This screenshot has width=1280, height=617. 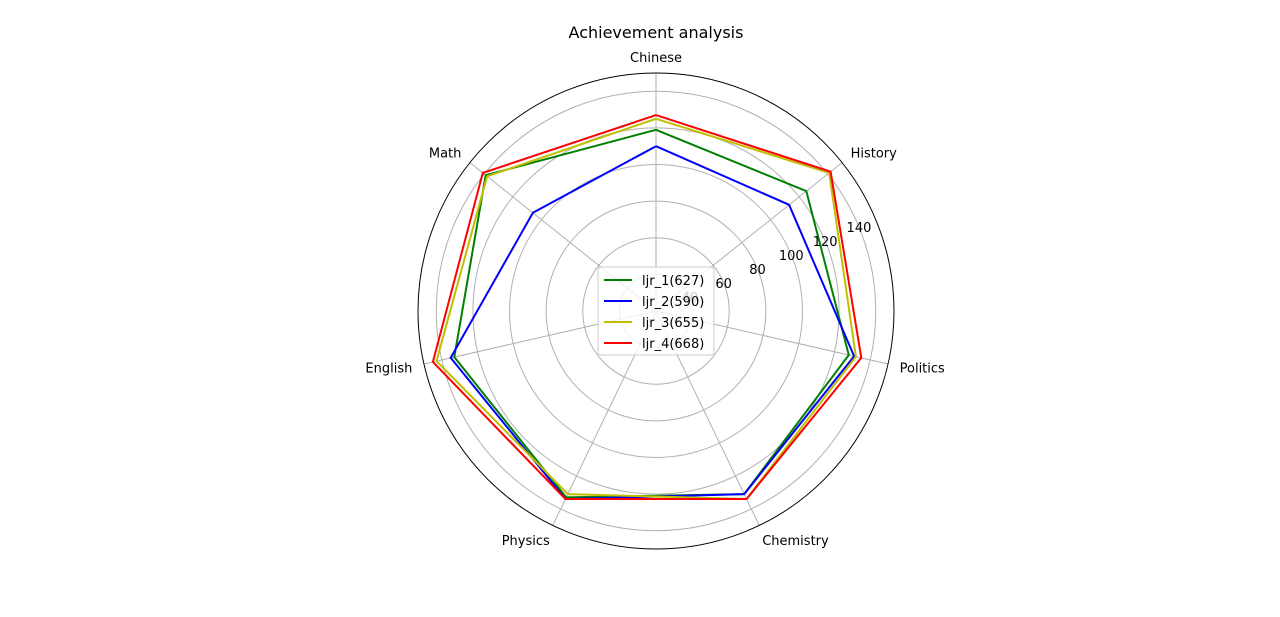 What do you see at coordinates (922, 369) in the screenshot?
I see `category-label-politics: Politics` at bounding box center [922, 369].